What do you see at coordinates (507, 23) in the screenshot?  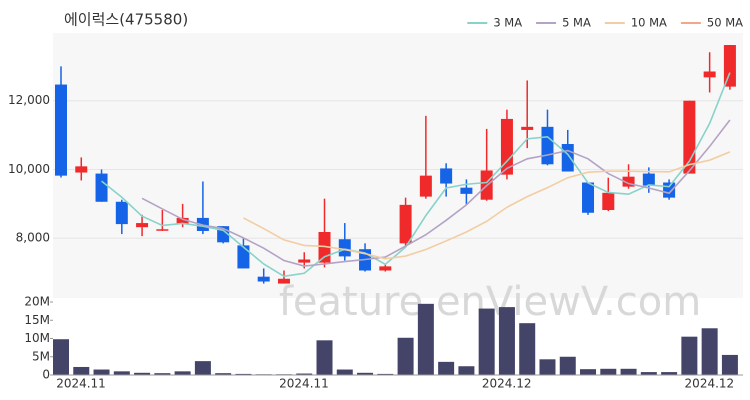 I see `legend-label: 3 MA` at bounding box center [507, 23].